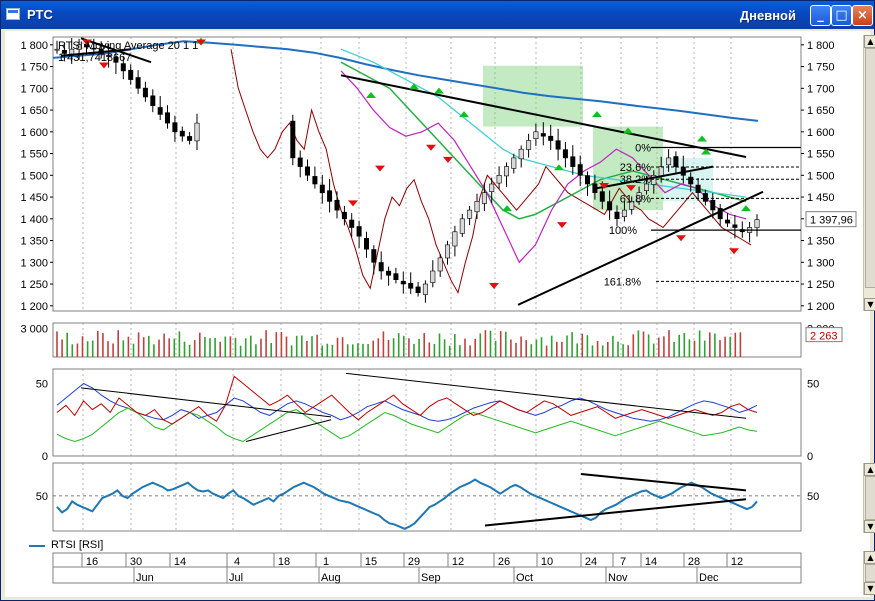 The height and width of the screenshot is (601, 875). Describe the element at coordinates (591, 562) in the screenshot. I see `day-label: 24` at that location.